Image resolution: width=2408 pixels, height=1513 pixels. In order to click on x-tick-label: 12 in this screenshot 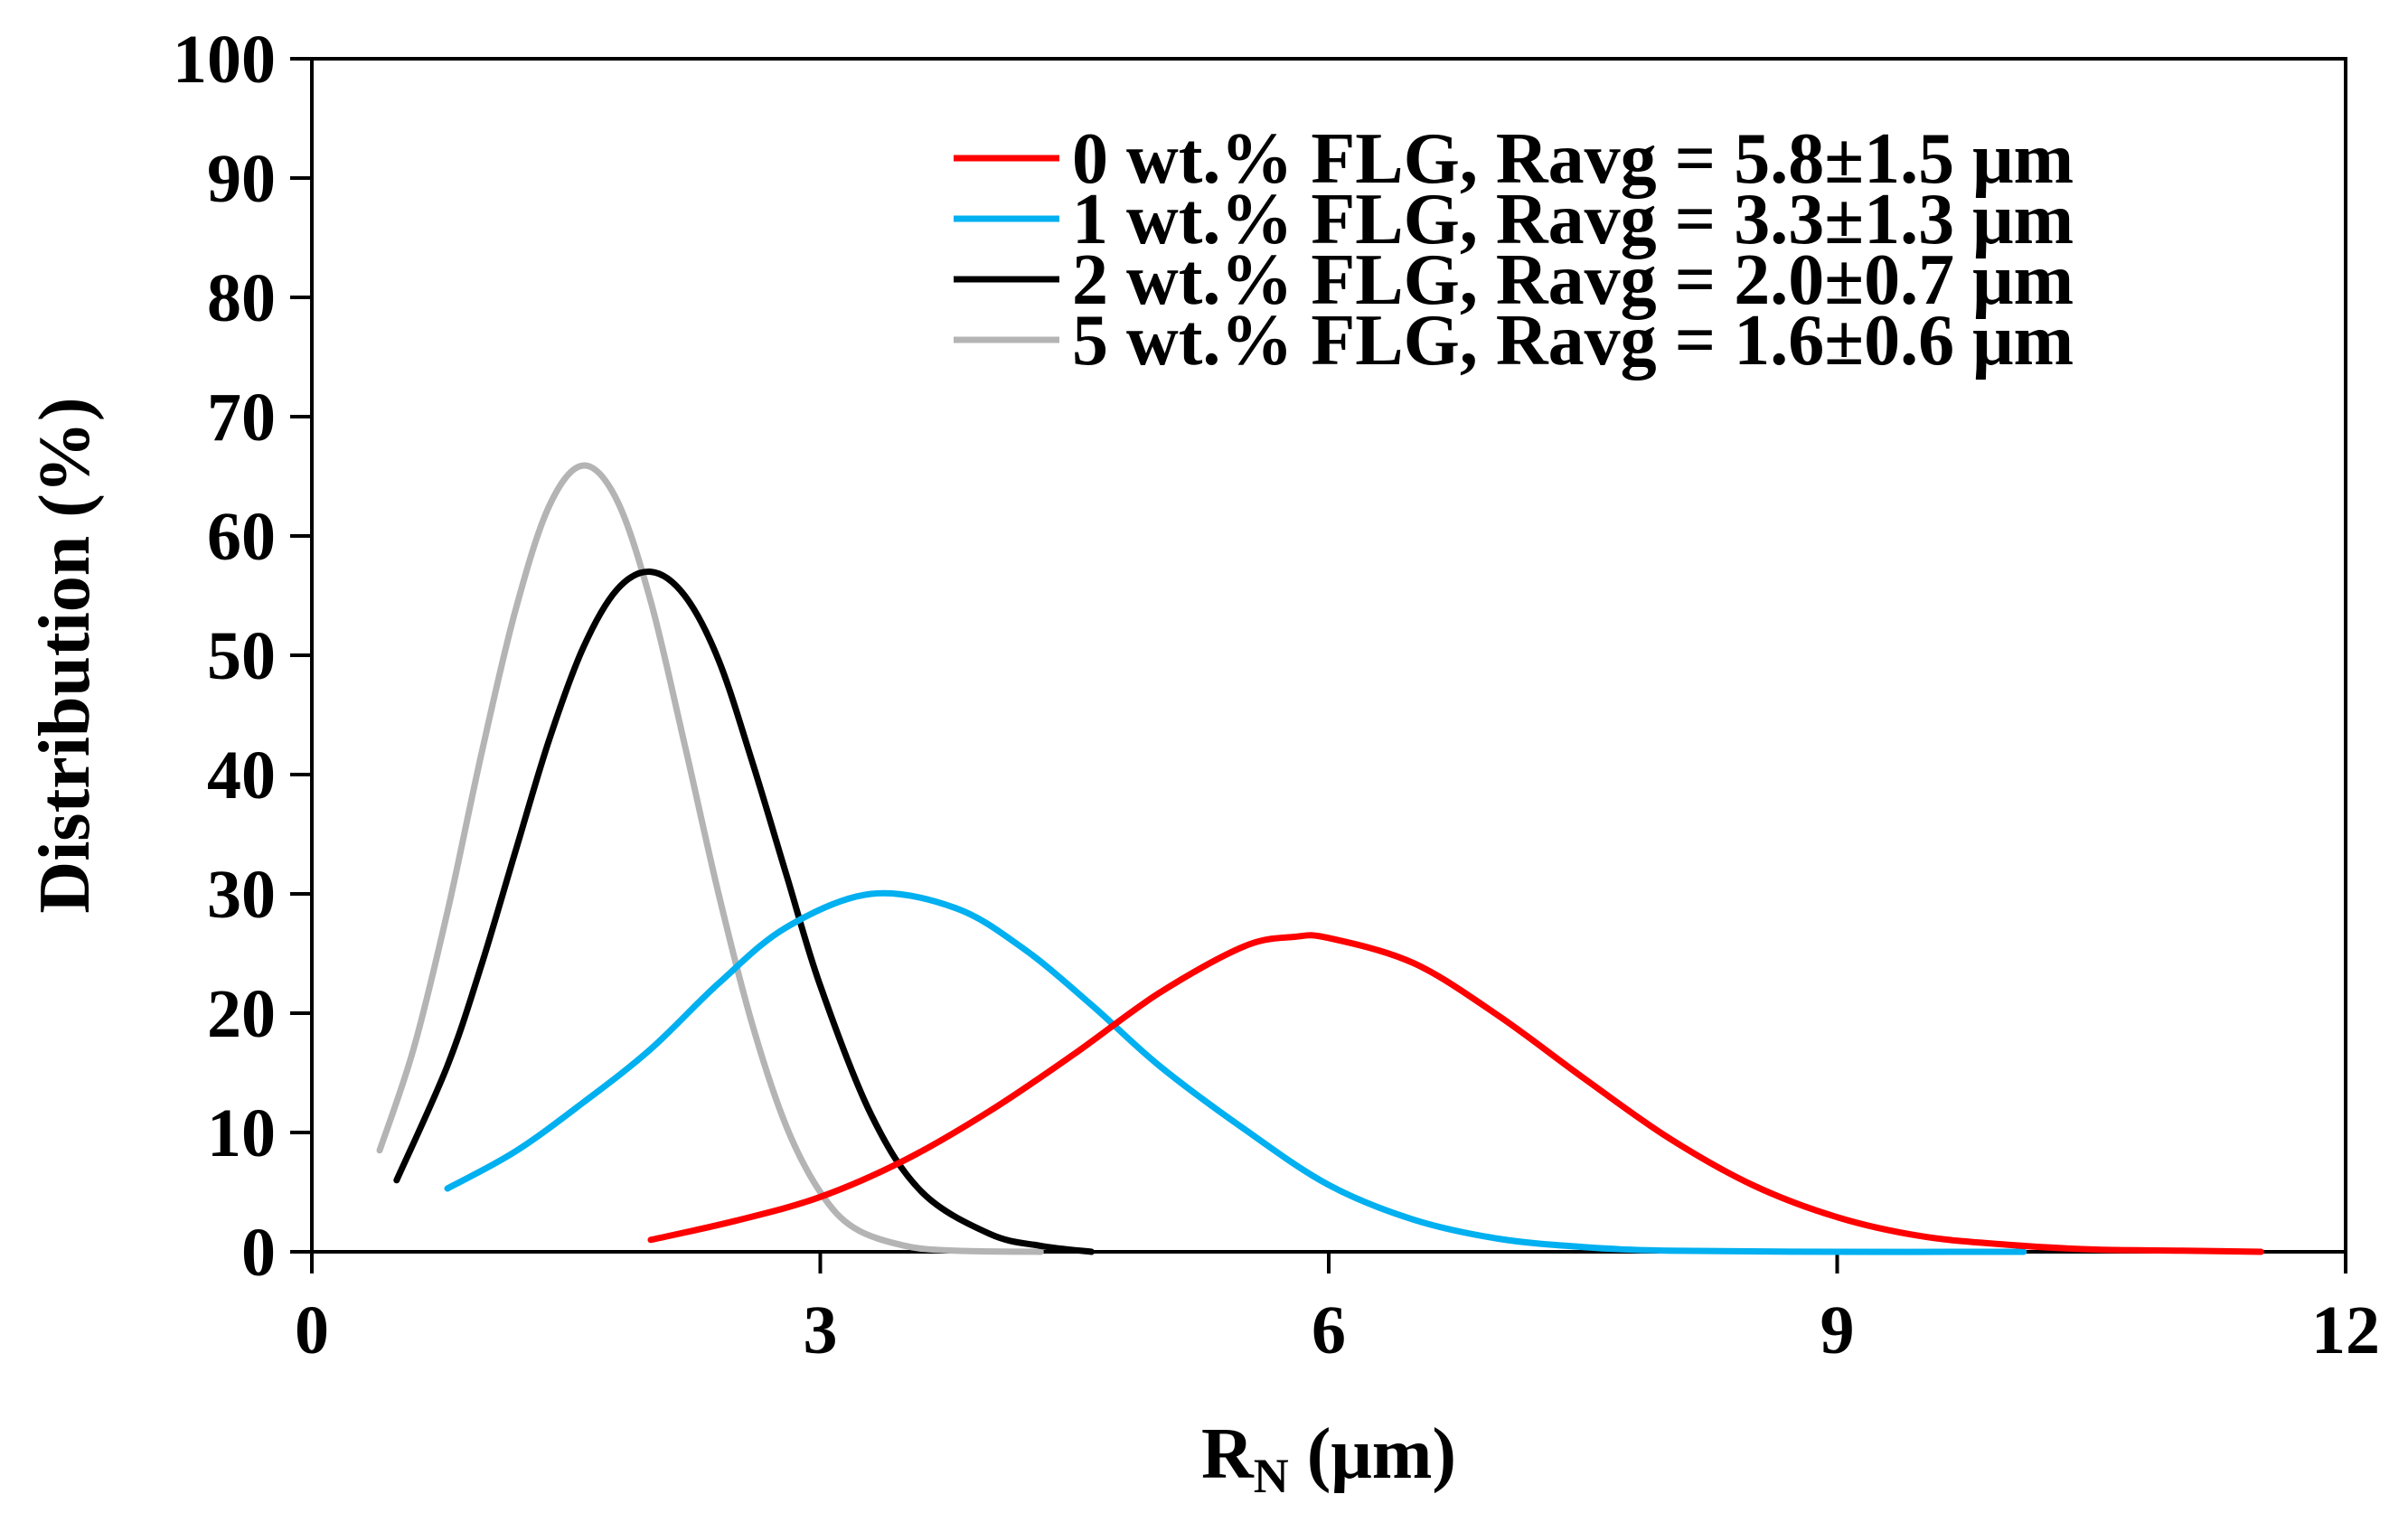, I will do `click(2345, 1330)`.